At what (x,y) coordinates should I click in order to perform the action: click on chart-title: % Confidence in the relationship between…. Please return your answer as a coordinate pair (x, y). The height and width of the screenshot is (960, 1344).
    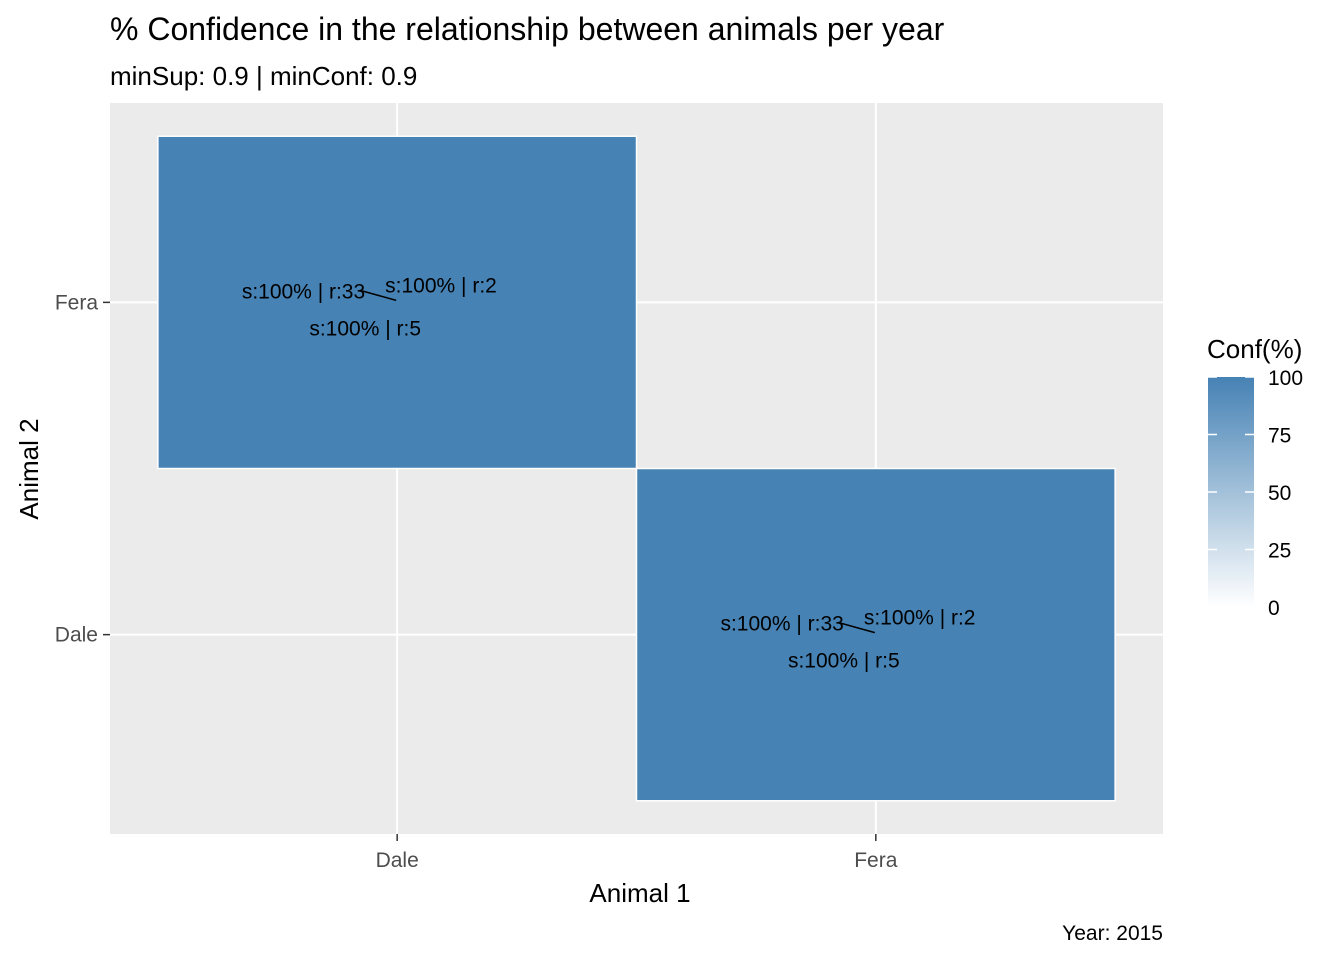
    Looking at the image, I should click on (527, 29).